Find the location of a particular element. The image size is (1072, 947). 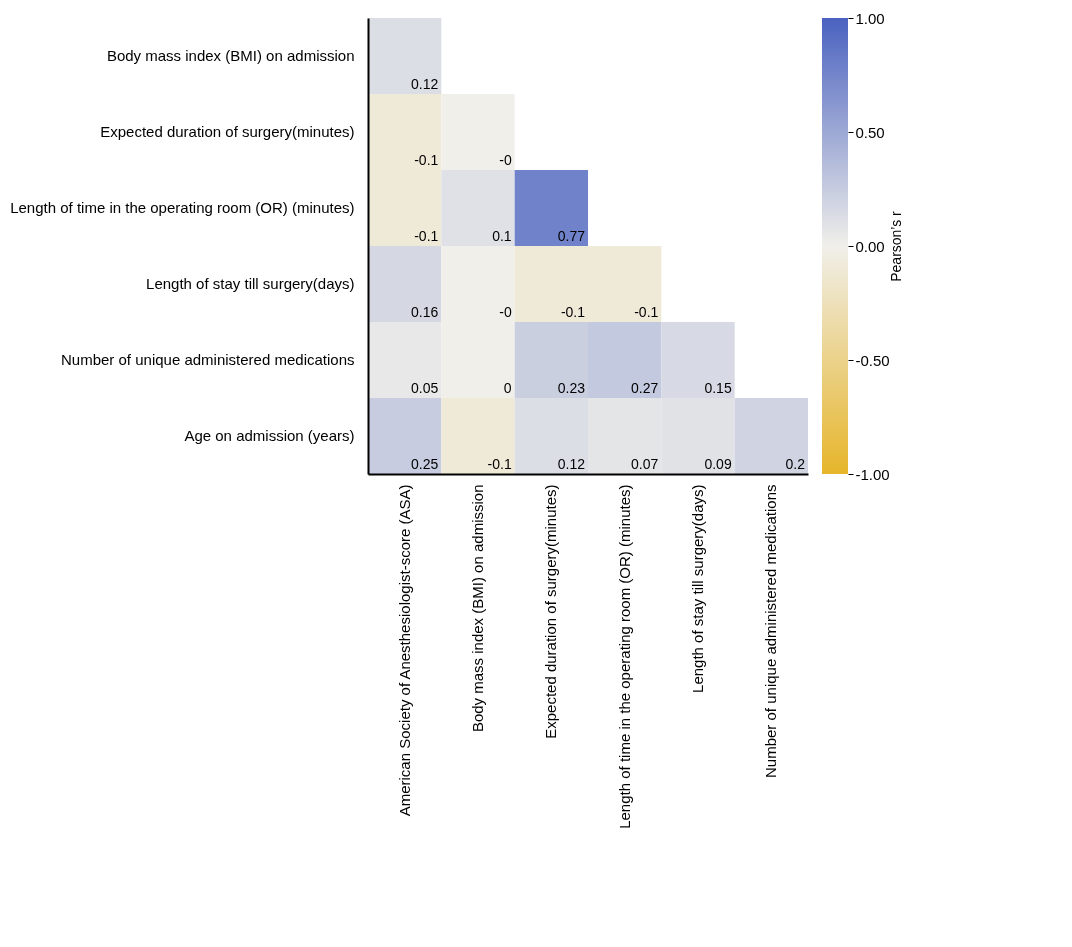

data-label: 0.1 is located at coordinates (502, 236).